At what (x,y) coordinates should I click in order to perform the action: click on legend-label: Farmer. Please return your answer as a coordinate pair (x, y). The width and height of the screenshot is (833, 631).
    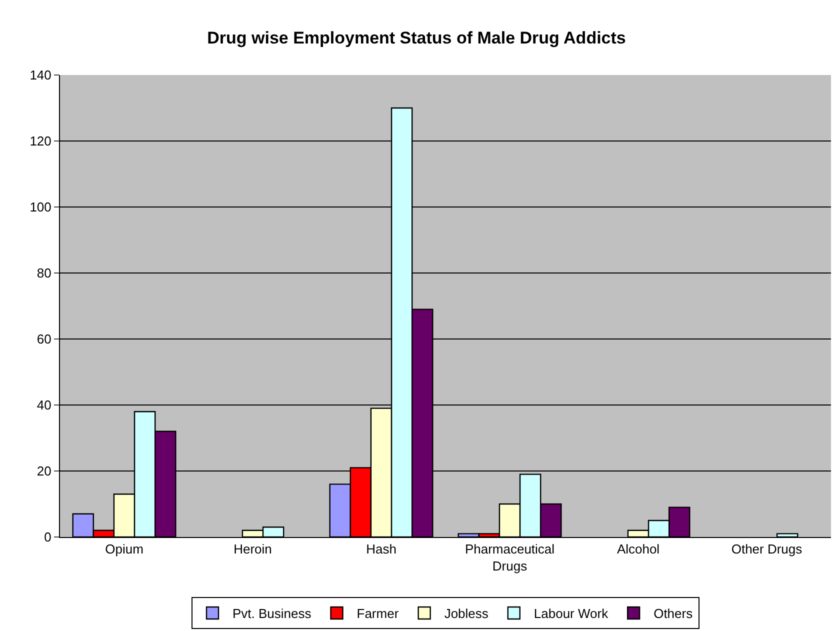
    Looking at the image, I should click on (378, 614).